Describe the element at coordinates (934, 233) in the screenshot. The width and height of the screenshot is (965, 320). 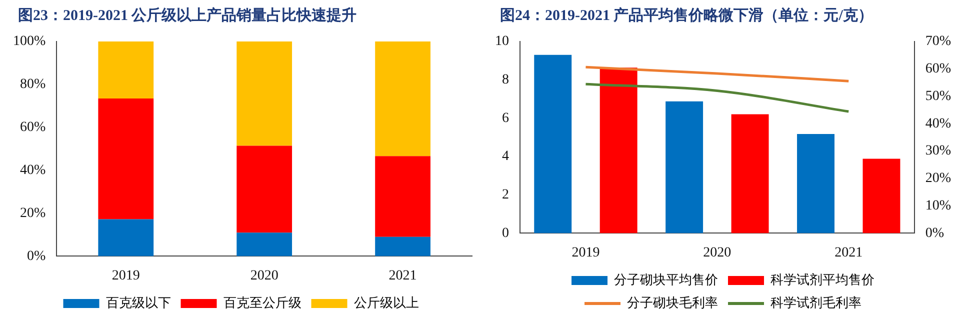
I see `y2-tick-label: 0%` at that location.